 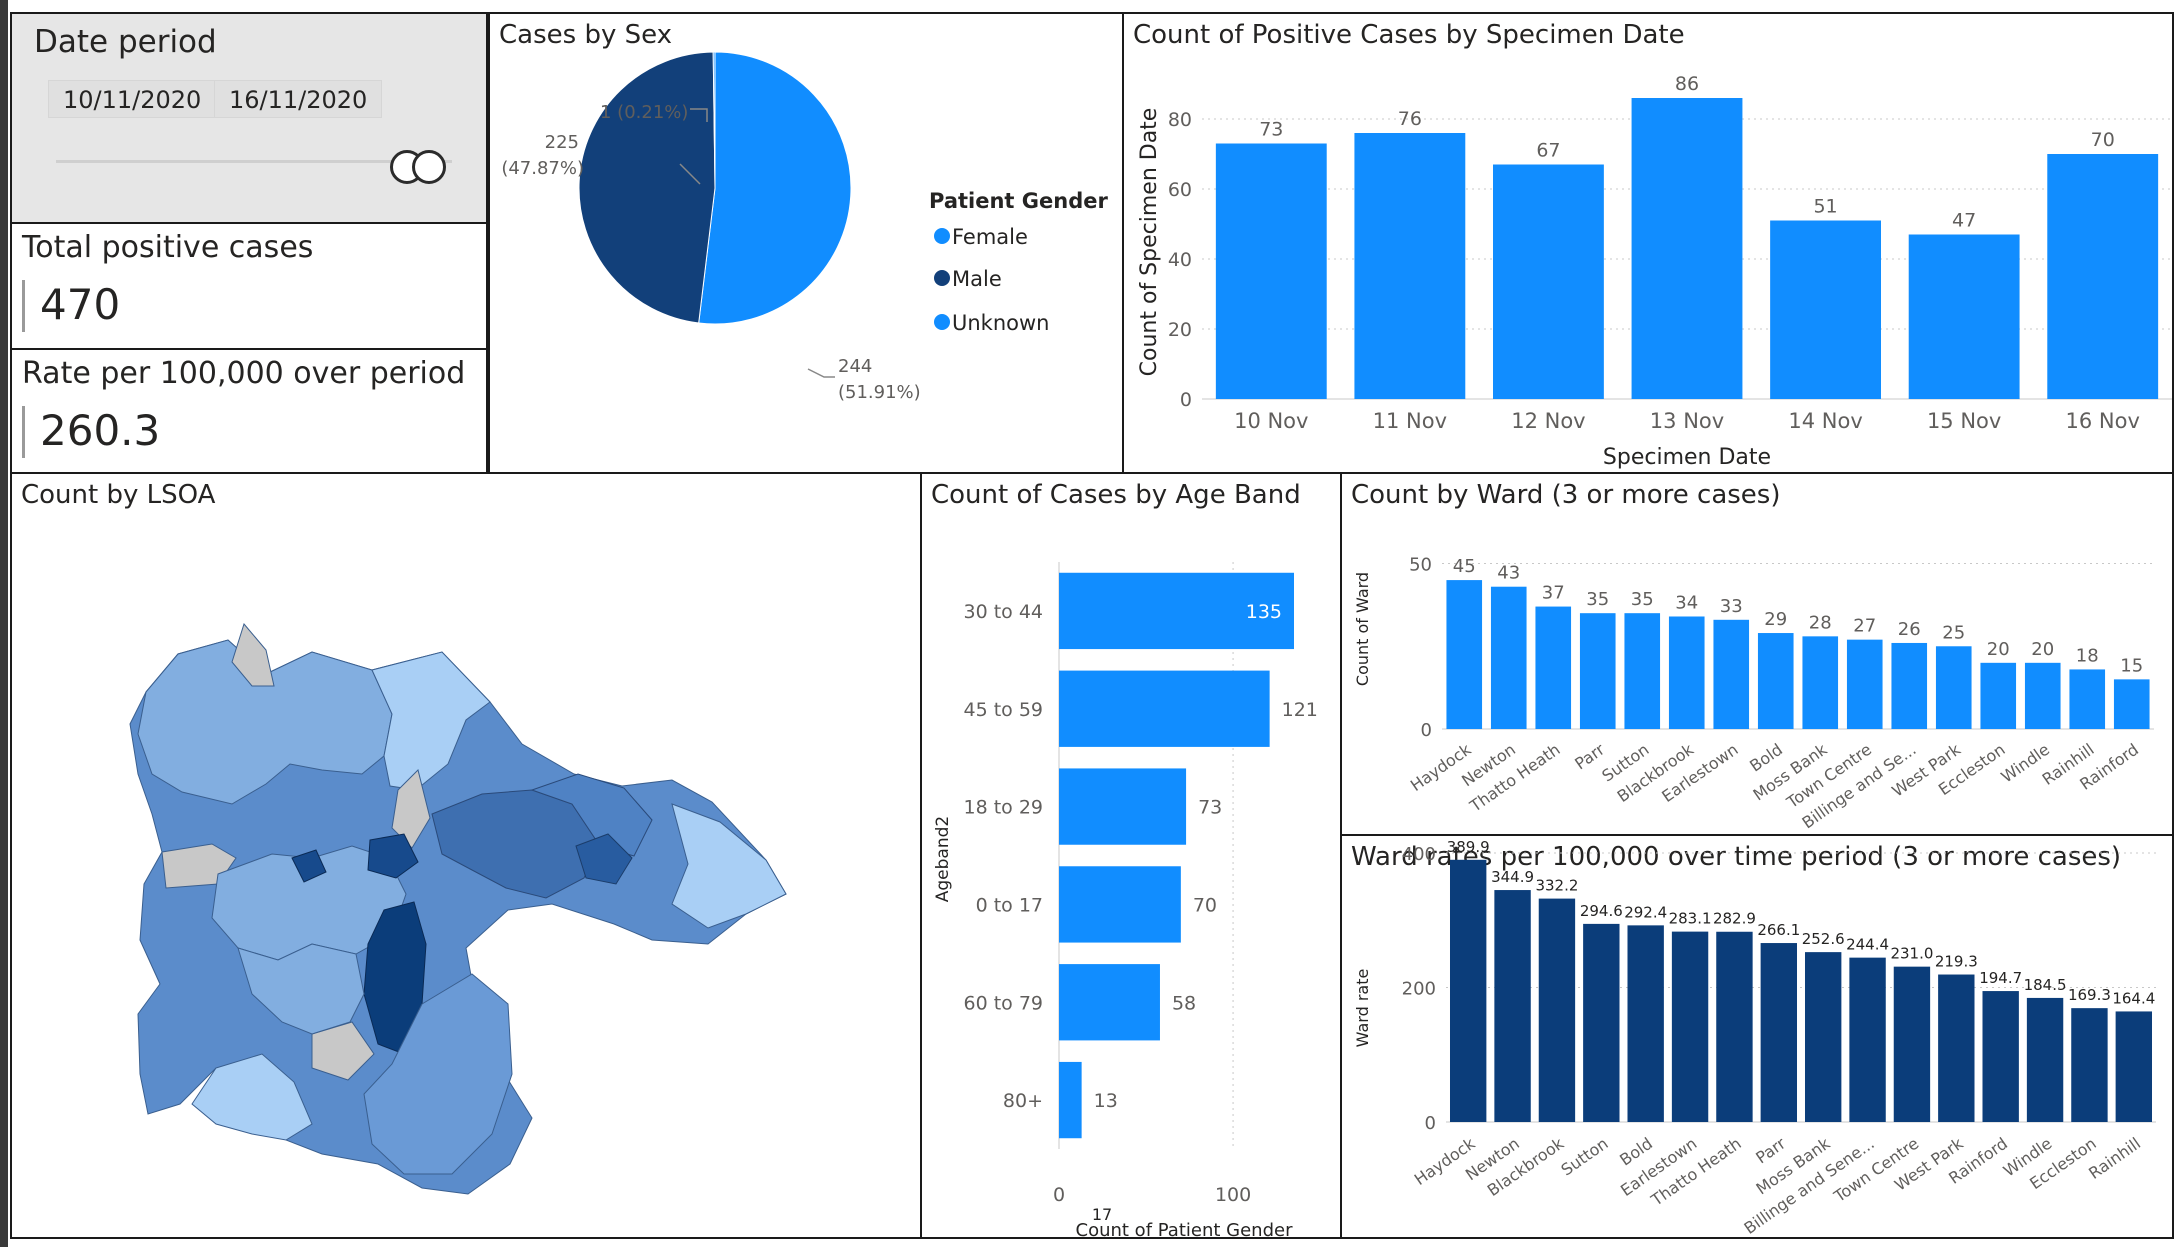 I want to click on pie-slice-unknown, so click(x=714, y=120).